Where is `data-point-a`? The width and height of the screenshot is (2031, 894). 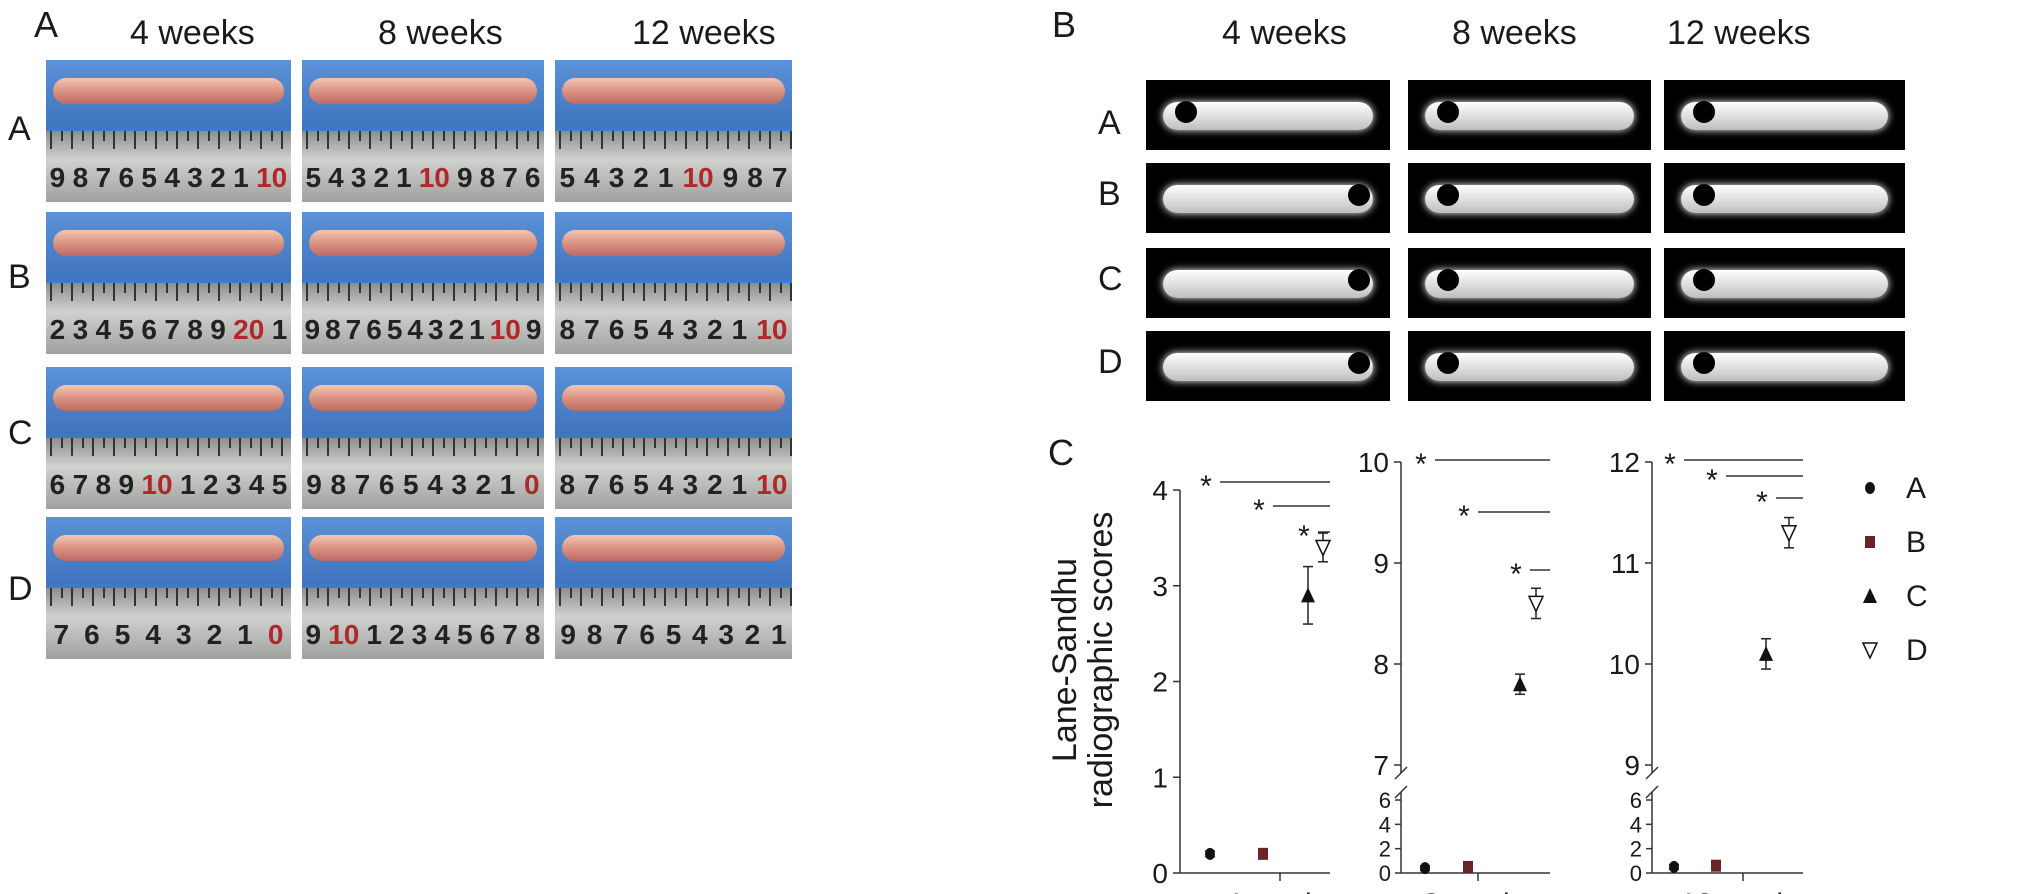
data-point-a is located at coordinates (1425, 868).